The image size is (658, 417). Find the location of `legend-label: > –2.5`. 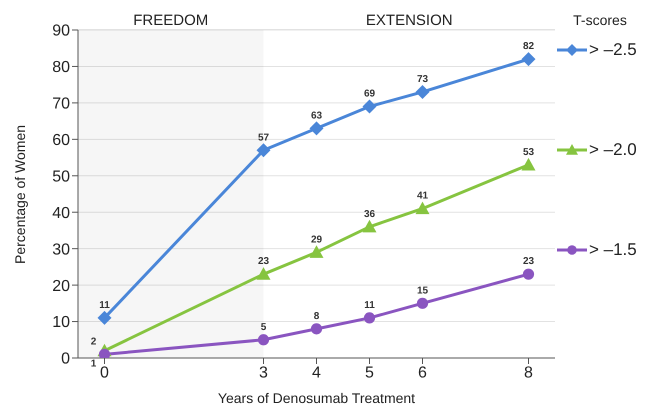

legend-label: > –2.5 is located at coordinates (613, 50).